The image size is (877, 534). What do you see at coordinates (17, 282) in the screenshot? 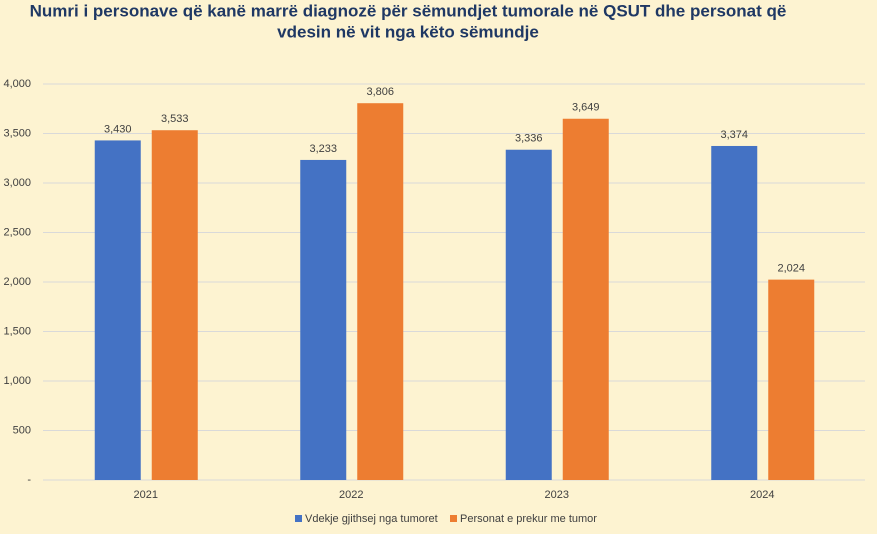
I see `y-tick-label: 2,000` at bounding box center [17, 282].